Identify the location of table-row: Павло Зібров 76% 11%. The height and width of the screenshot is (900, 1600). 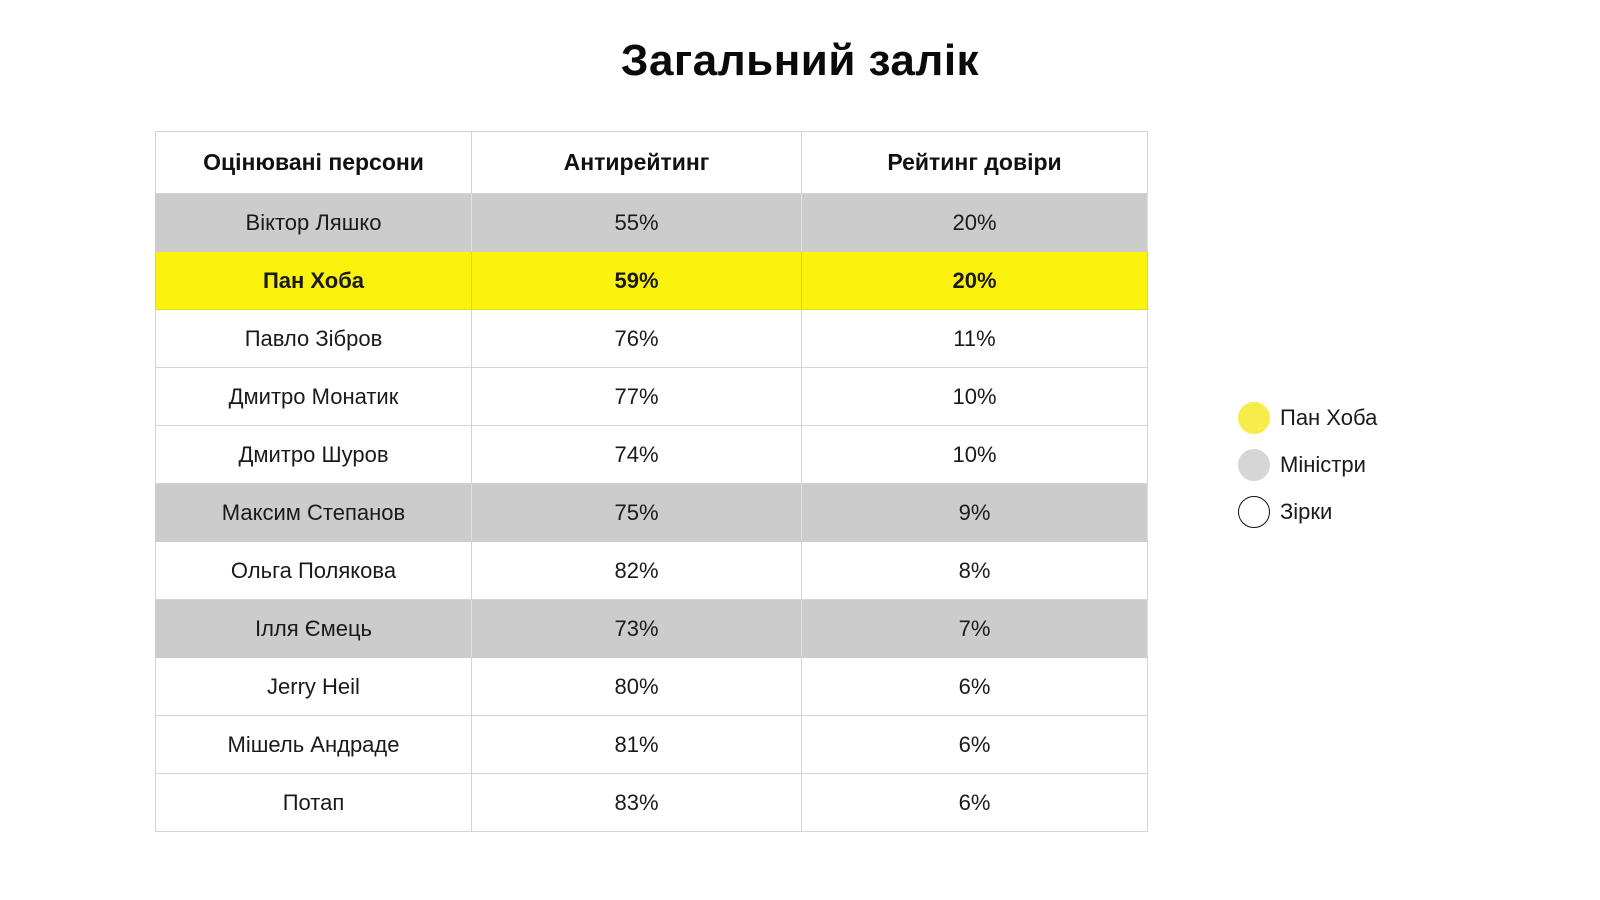
(651, 338).